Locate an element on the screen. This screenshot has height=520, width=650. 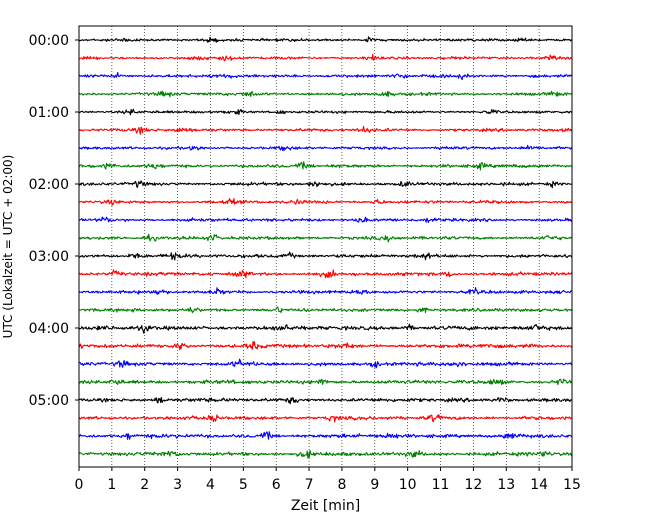
x-tick-label-9: 9 is located at coordinates (374, 485).